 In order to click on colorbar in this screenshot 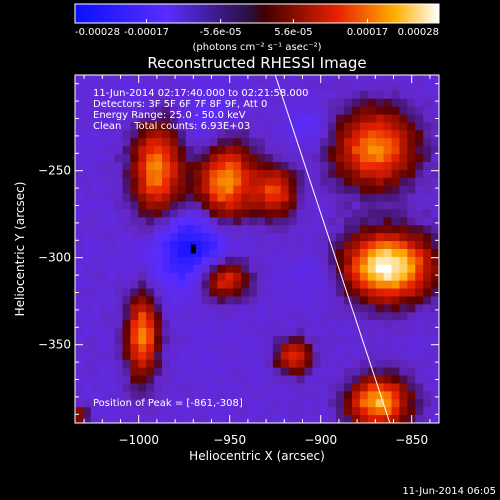, I will do `click(257, 13)`.